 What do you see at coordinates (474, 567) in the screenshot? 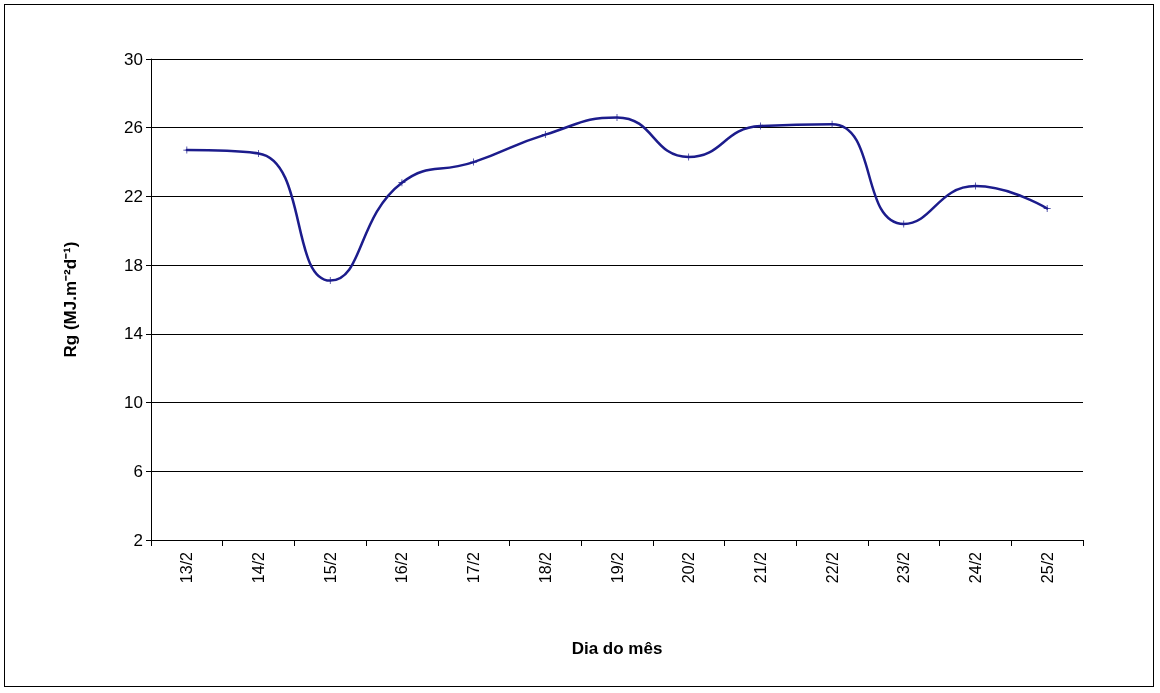
I see `x-tick-label: 17/2` at bounding box center [474, 567].